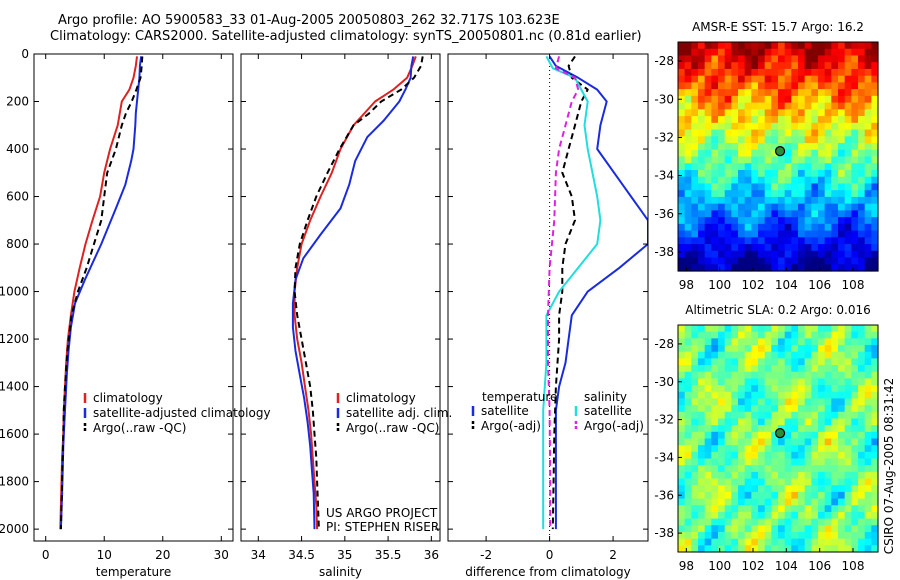 The height and width of the screenshot is (580, 900). I want to click on x-tick-label: 30, so click(221, 555).